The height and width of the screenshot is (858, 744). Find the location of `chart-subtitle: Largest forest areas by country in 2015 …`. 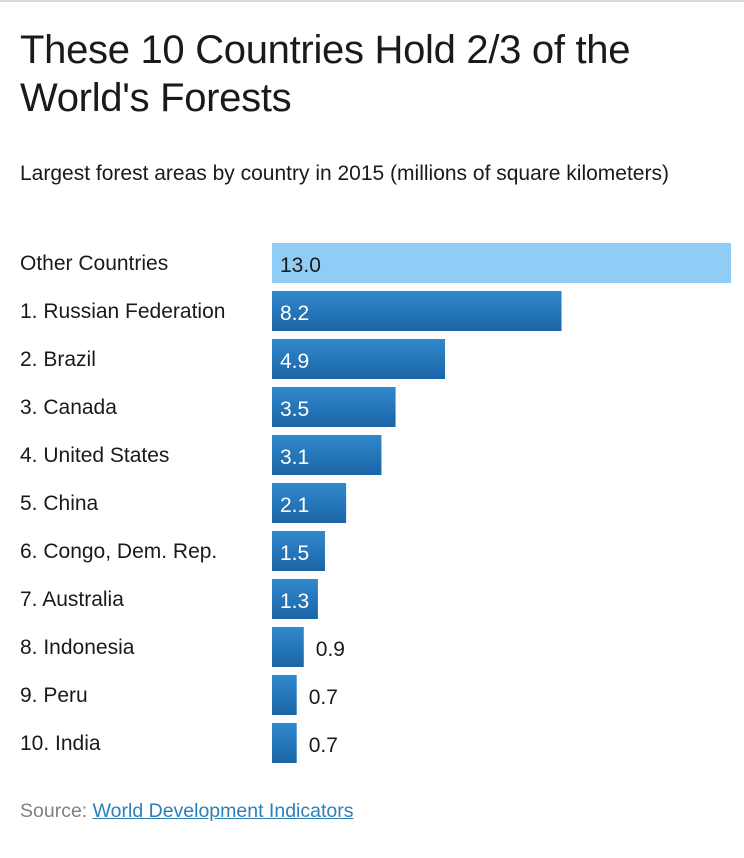

chart-subtitle: Largest forest areas by country in 2015 … is located at coordinates (344, 173).